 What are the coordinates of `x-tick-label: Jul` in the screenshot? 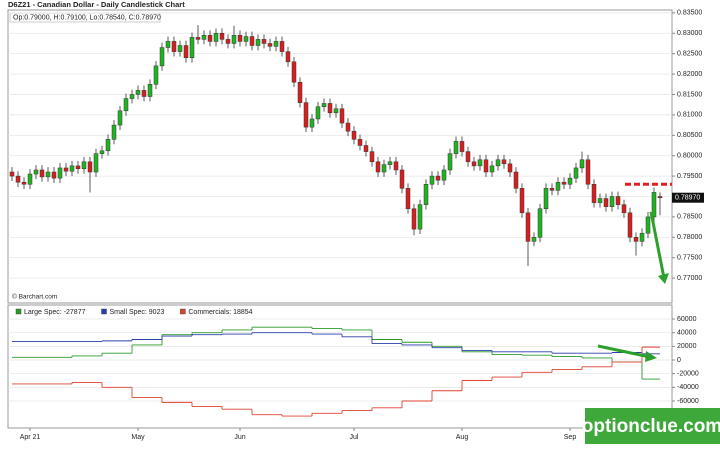 It's located at (354, 437).